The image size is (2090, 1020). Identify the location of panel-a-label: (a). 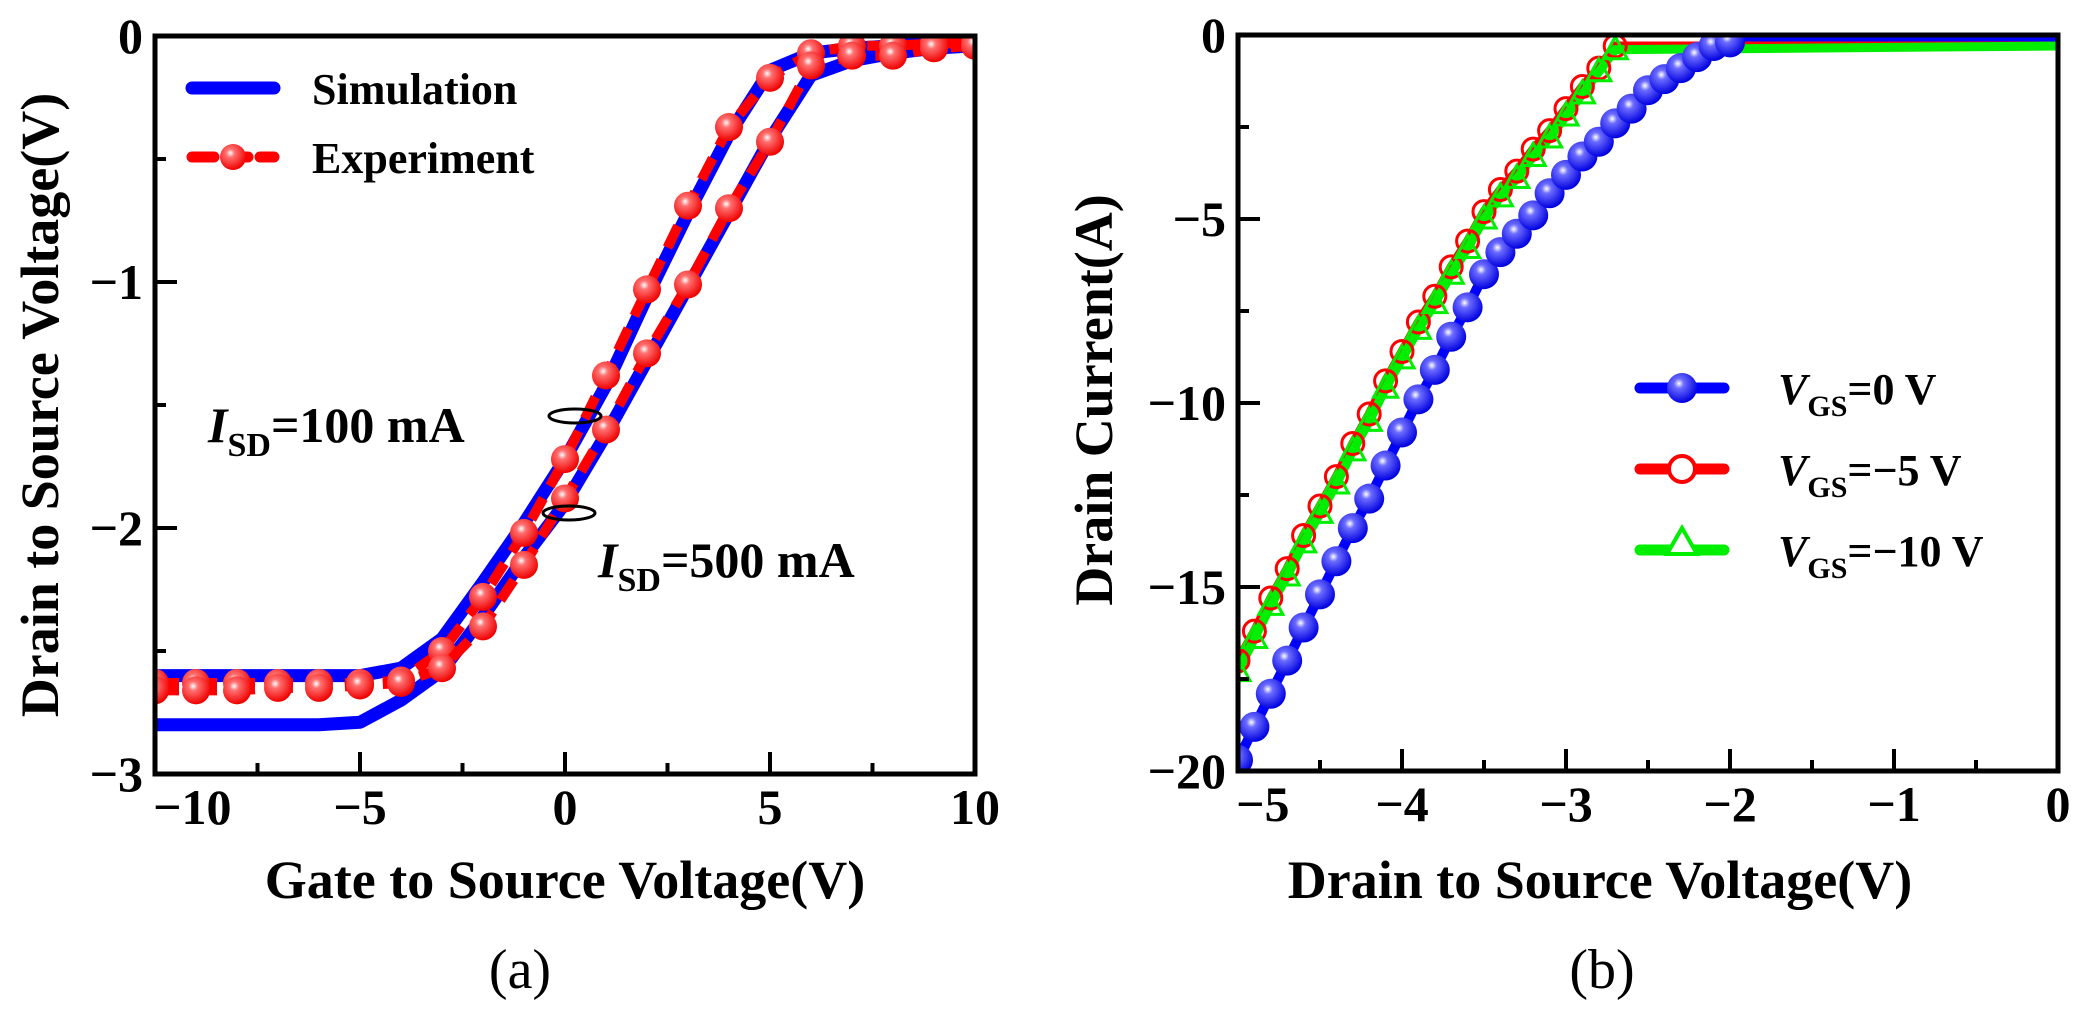
(520, 970).